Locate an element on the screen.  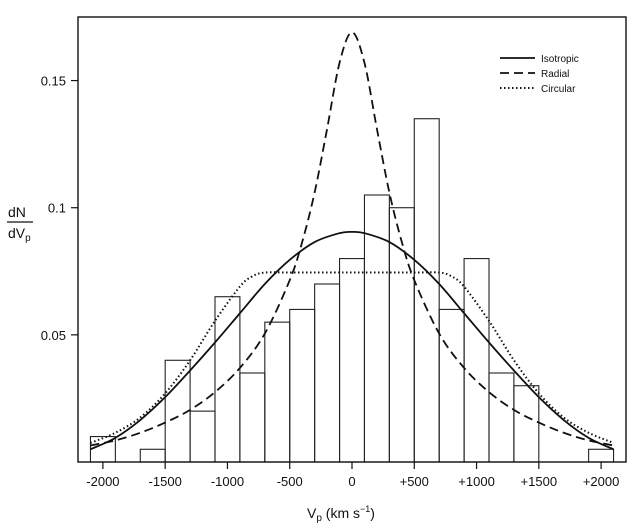
x-tick-label: -2000 is located at coordinates (102, 481).